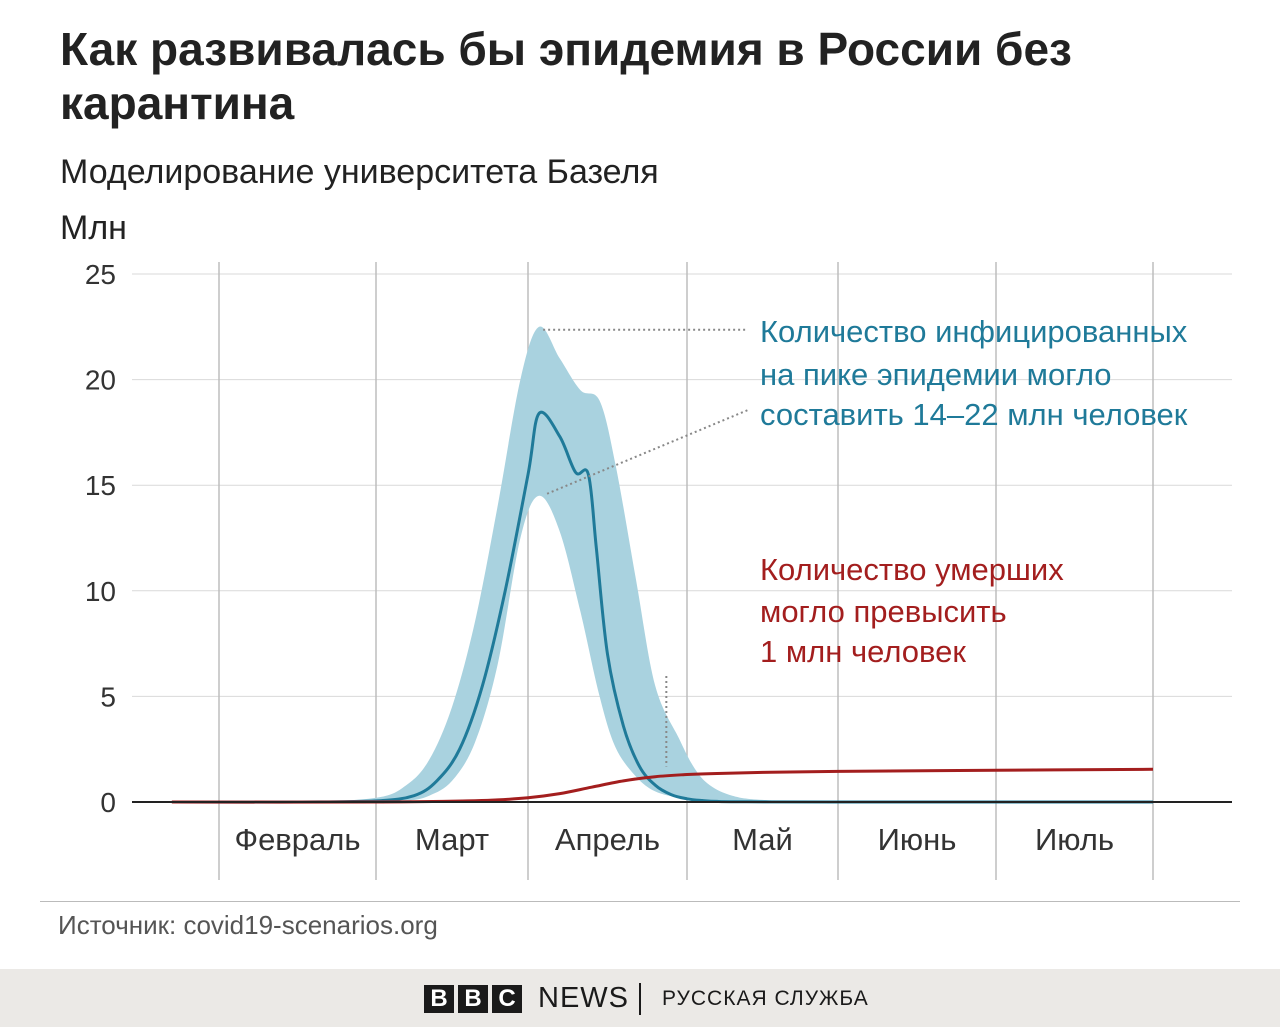 This screenshot has width=1280, height=1027. What do you see at coordinates (583, 998) in the screenshot?
I see `news-wordmark: NEWS` at bounding box center [583, 998].